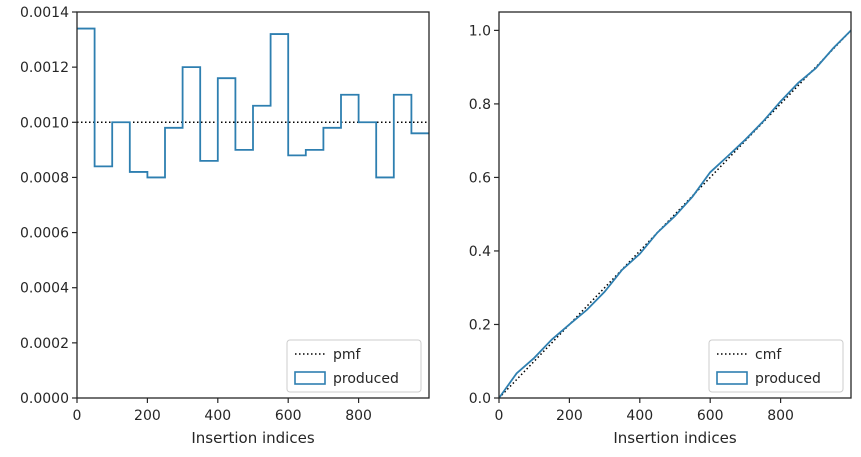 Image resolution: width=861 pixels, height=457 pixels. I want to click on y-tick-label: 0.8, so click(480, 105).